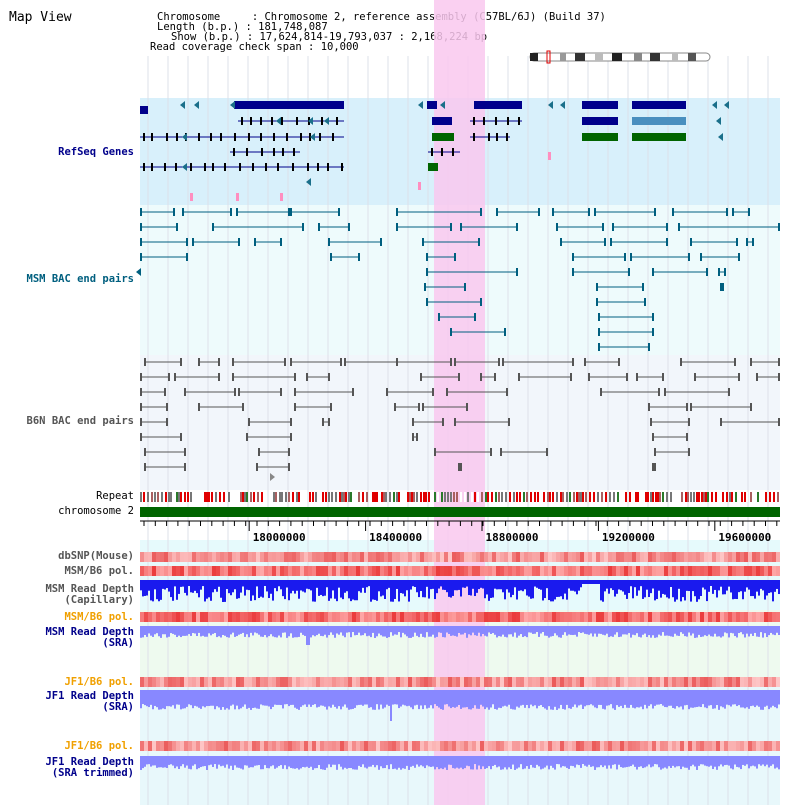 This screenshot has width=800, height=805. I want to click on track-label-repeat: Repeat, so click(115, 496).